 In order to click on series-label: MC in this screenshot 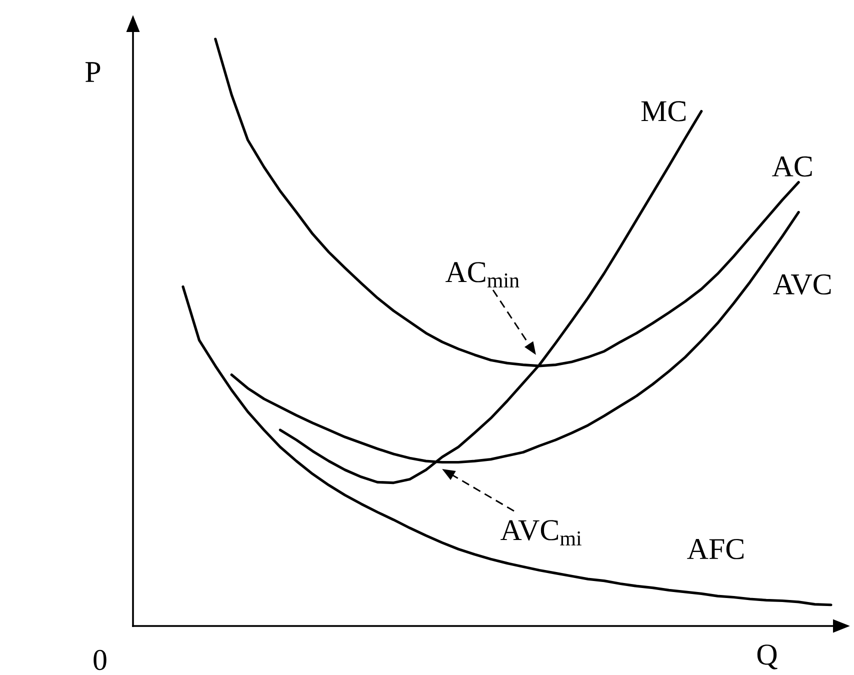, I will do `click(663, 111)`.